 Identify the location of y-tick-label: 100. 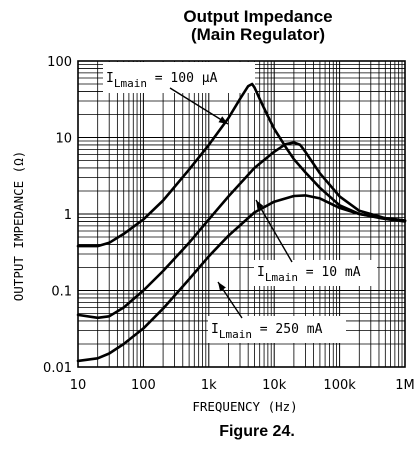
(59, 62).